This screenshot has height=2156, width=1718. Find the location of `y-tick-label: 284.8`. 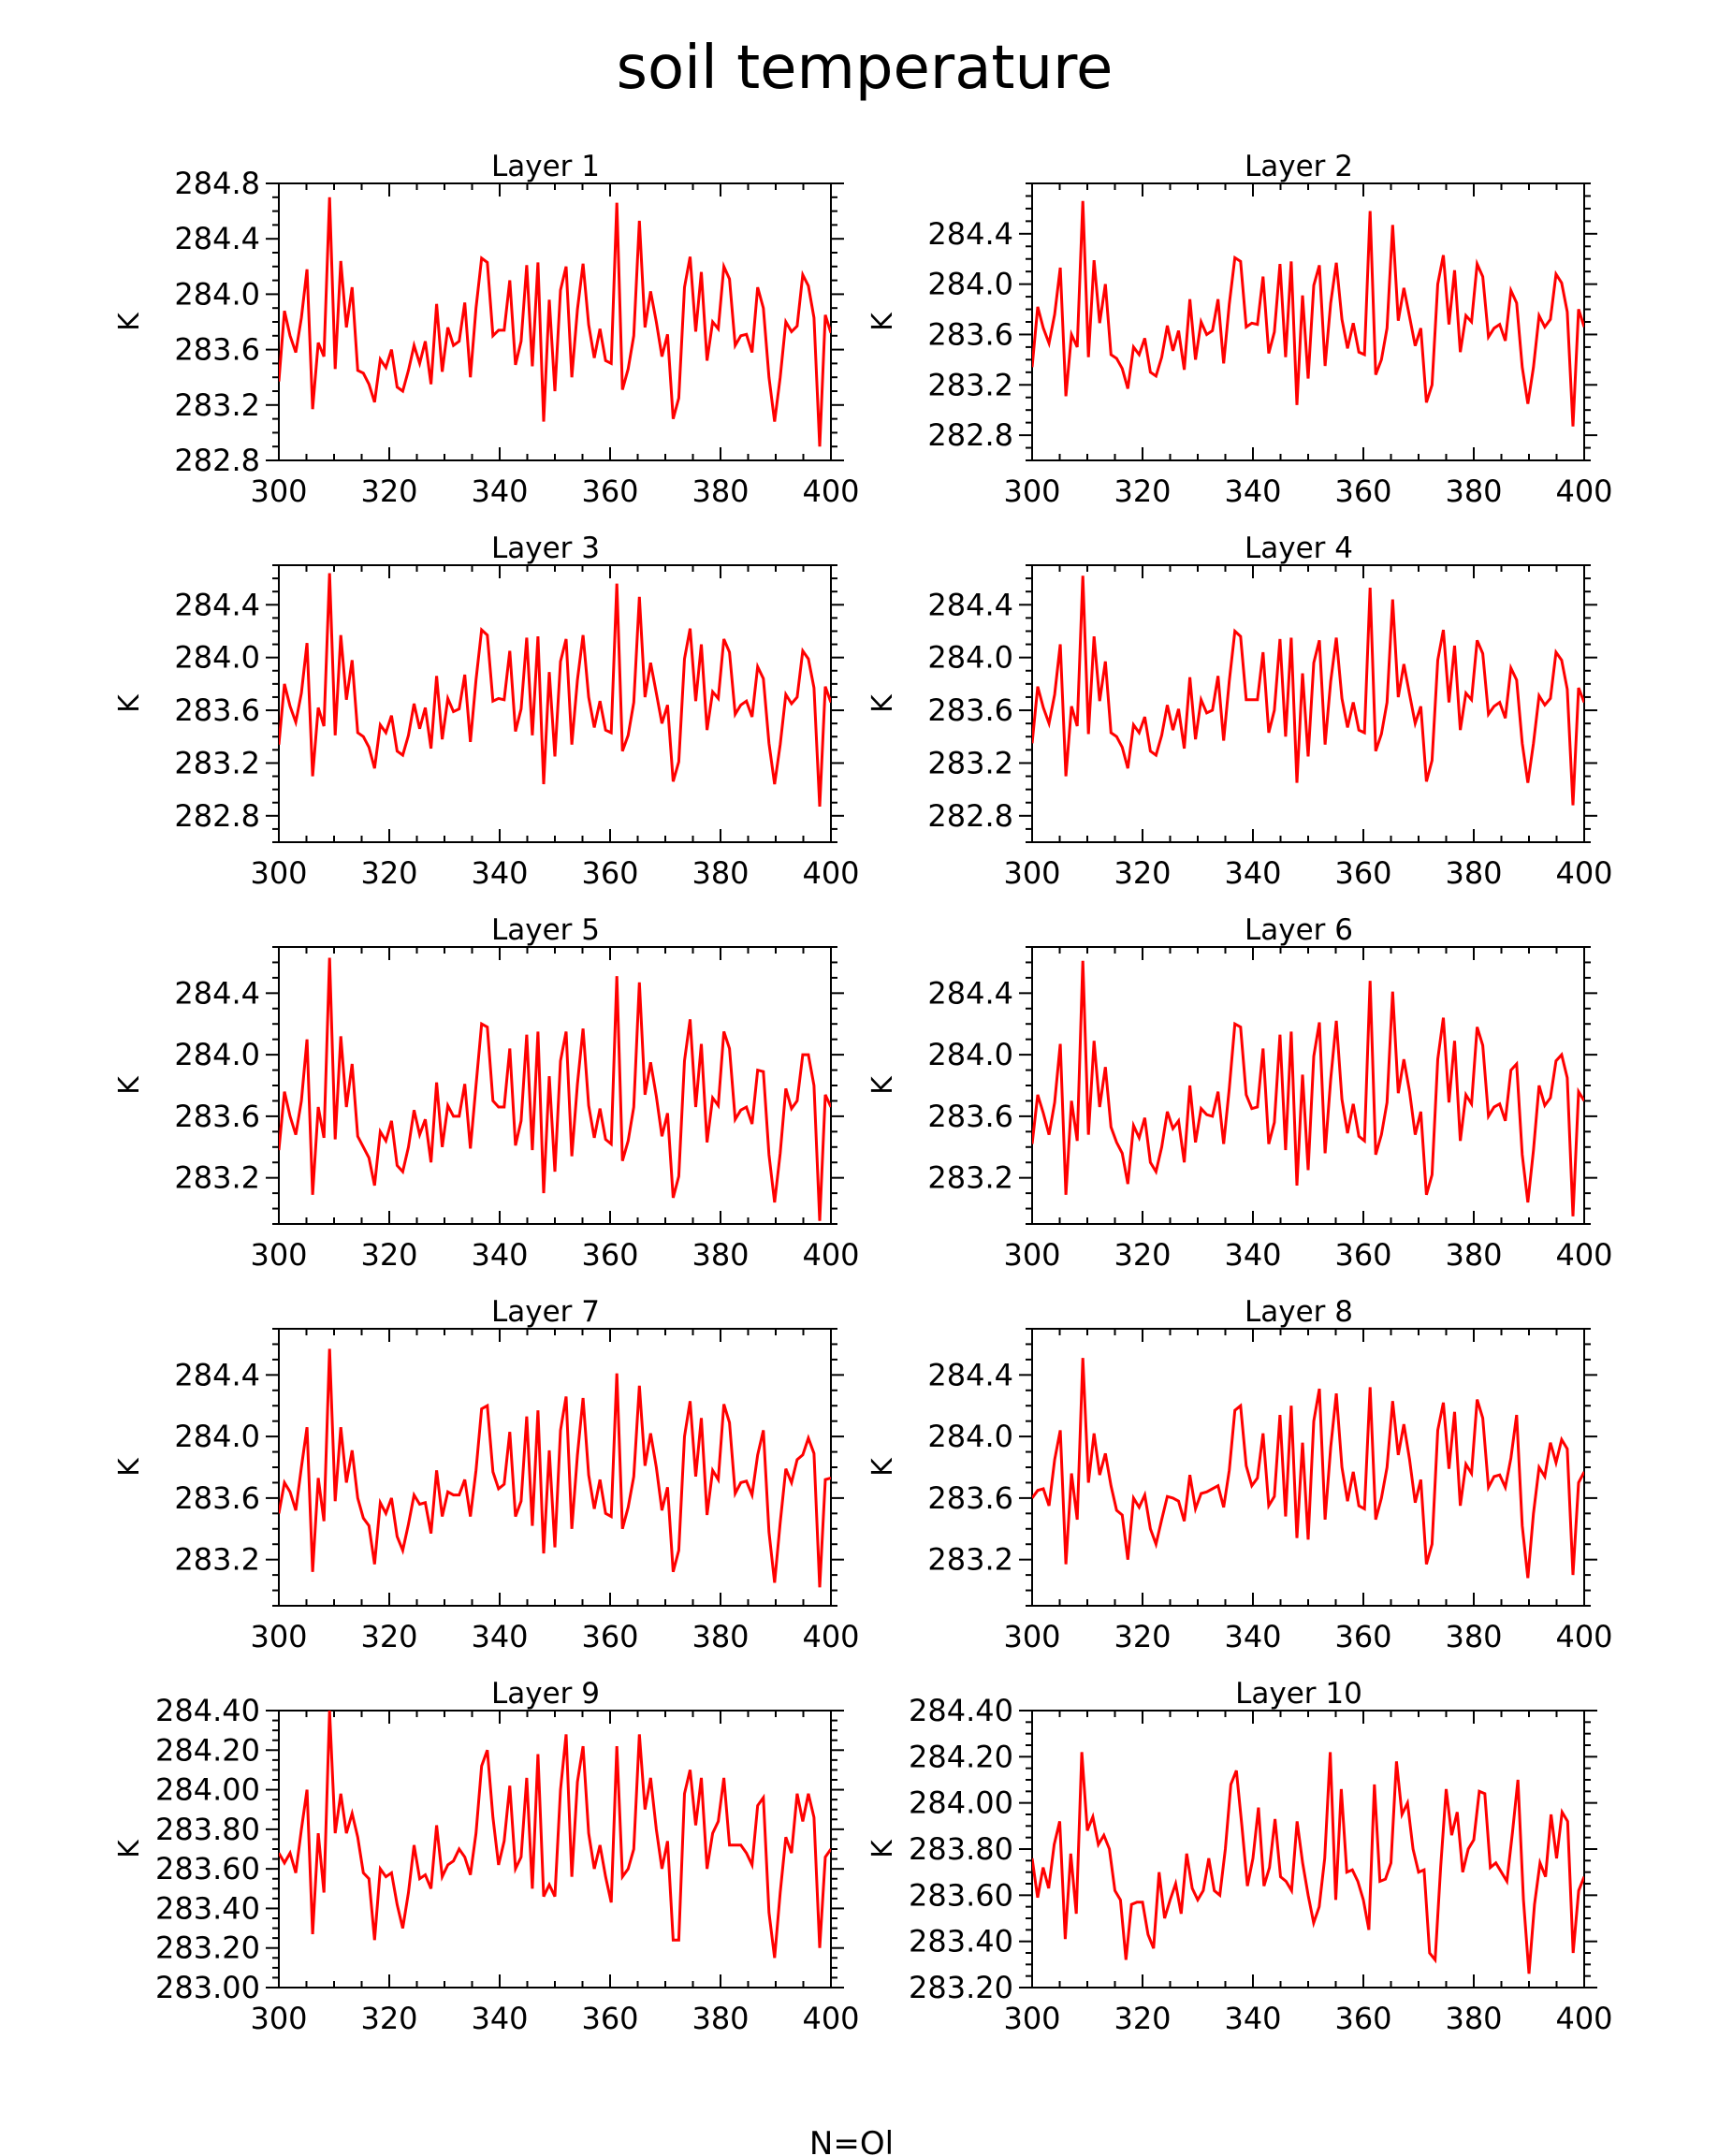

y-tick-label: 284.8 is located at coordinates (217, 183).